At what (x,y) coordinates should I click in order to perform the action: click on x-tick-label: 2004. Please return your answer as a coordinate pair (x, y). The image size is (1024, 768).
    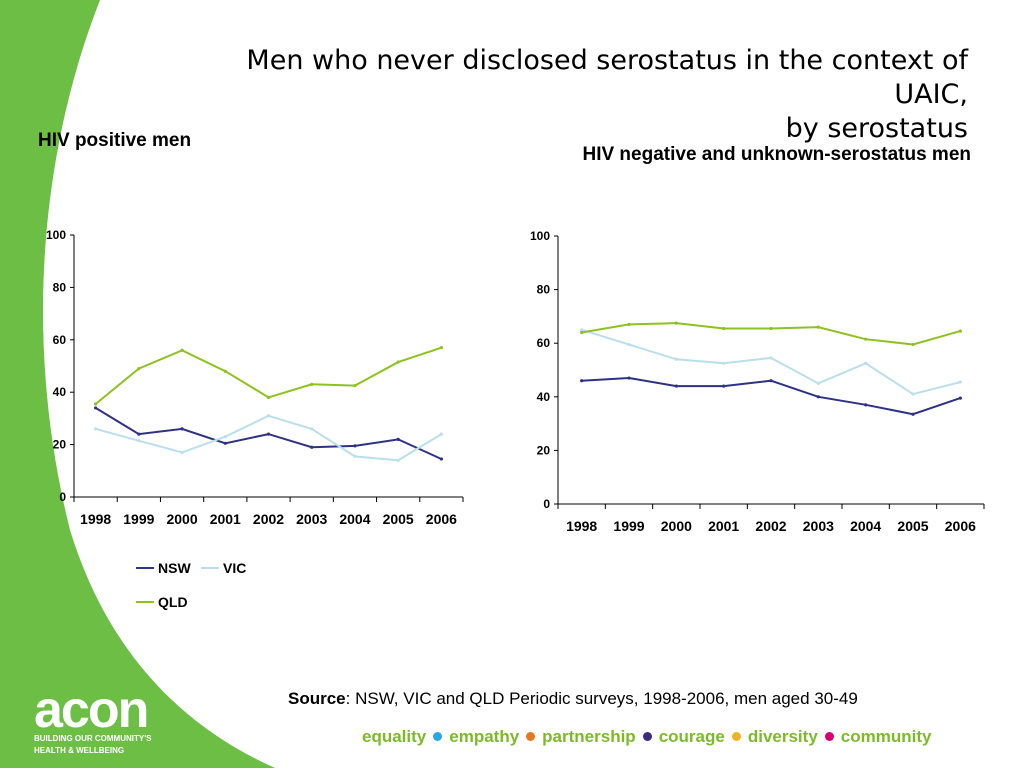
    Looking at the image, I should click on (354, 519).